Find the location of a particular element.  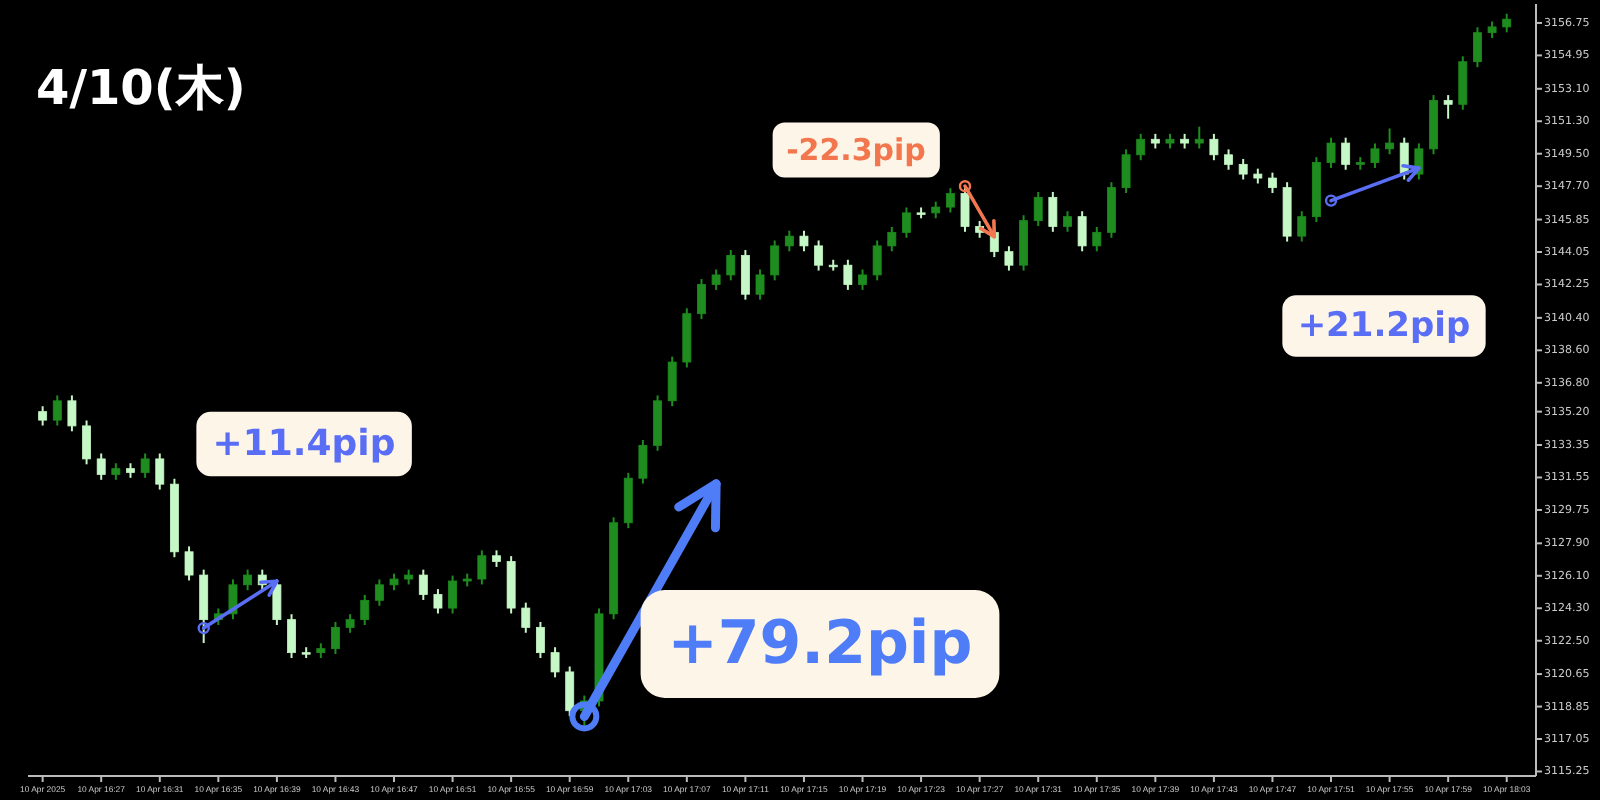

annotation: +11.4pip is located at coordinates (304, 444).